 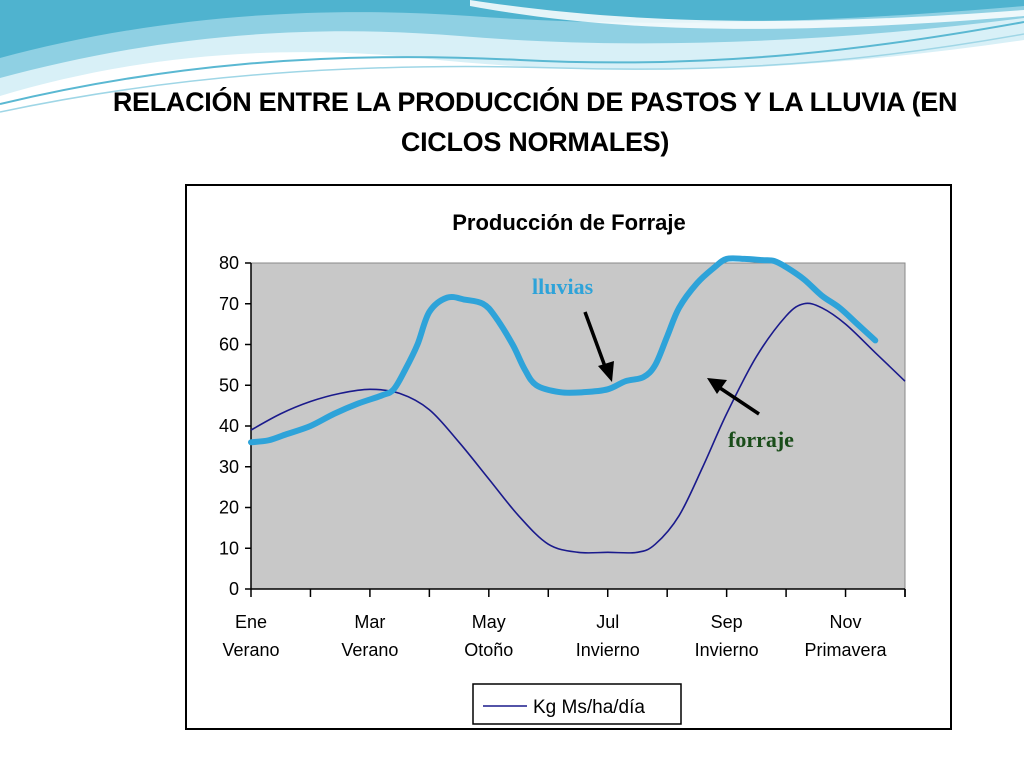 What do you see at coordinates (747, 14) in the screenshot?
I see `wave-white-streak` at bounding box center [747, 14].